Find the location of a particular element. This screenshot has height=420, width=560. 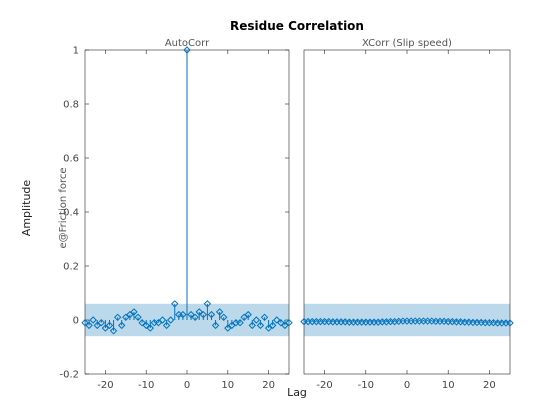

y-tick-label: -0.2 is located at coordinates (69, 375).